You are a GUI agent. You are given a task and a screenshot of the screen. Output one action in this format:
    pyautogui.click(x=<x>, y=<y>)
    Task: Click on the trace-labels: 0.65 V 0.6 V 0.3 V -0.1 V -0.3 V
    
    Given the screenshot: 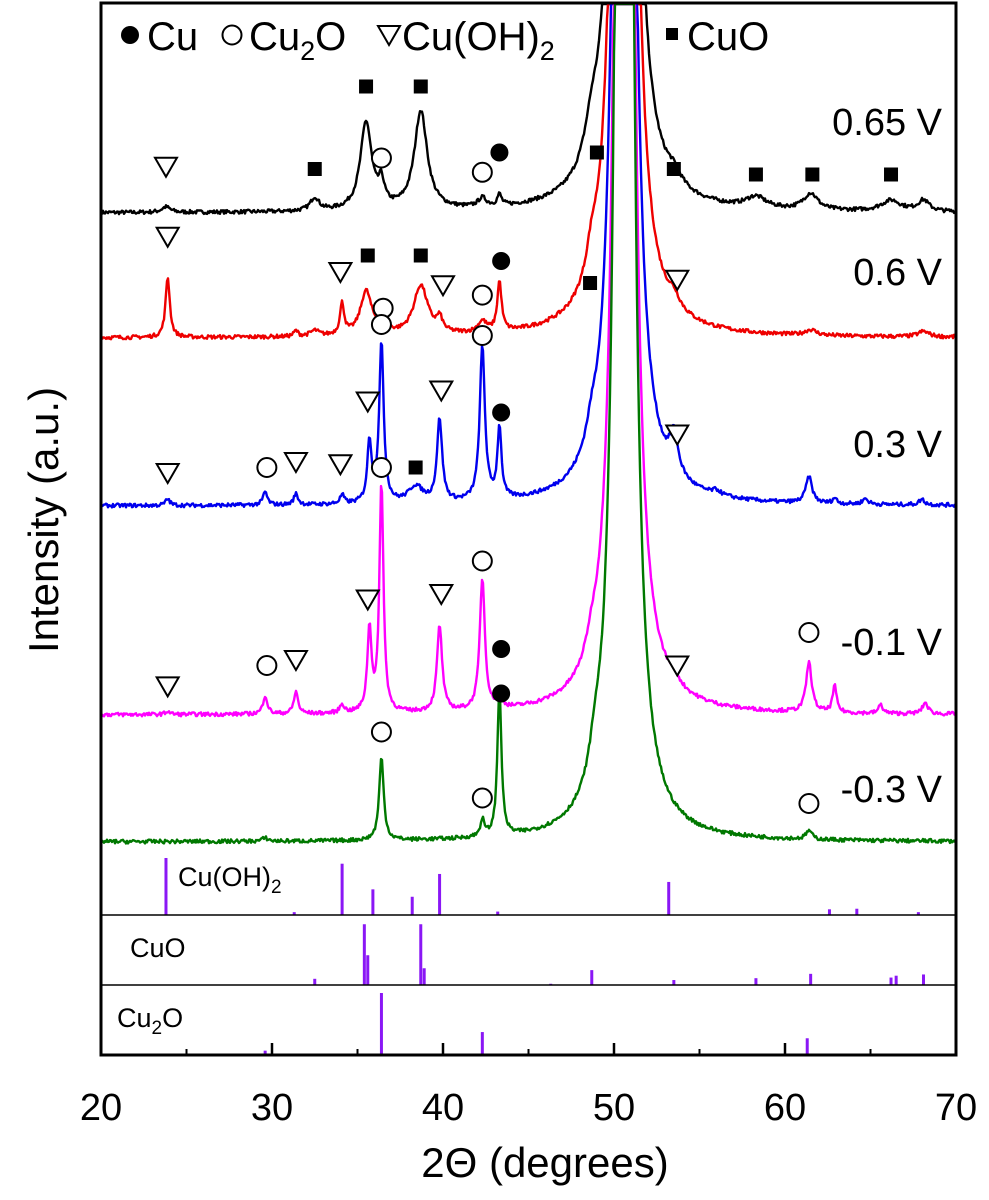 What is the action you would take?
    pyautogui.click(x=887, y=456)
    